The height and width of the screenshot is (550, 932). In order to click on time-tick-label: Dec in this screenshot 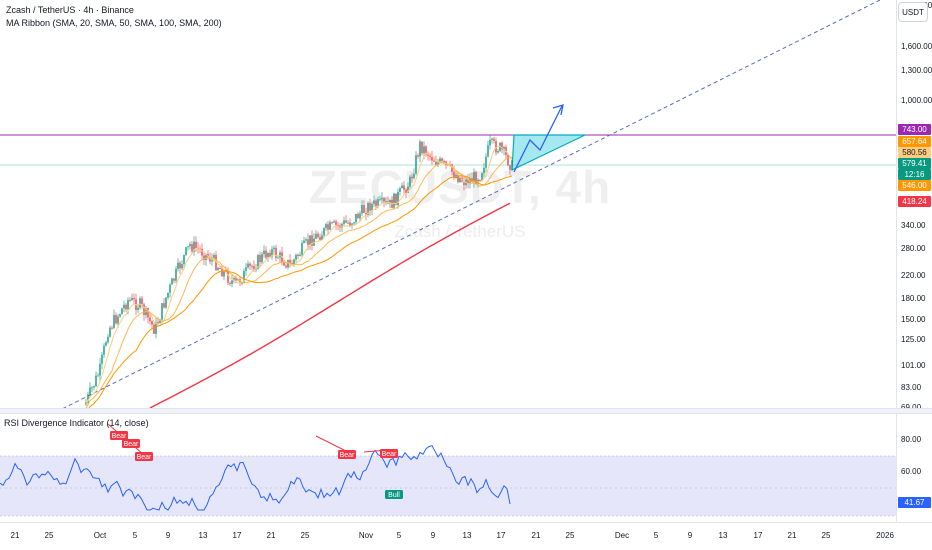, I will do `click(622, 535)`.